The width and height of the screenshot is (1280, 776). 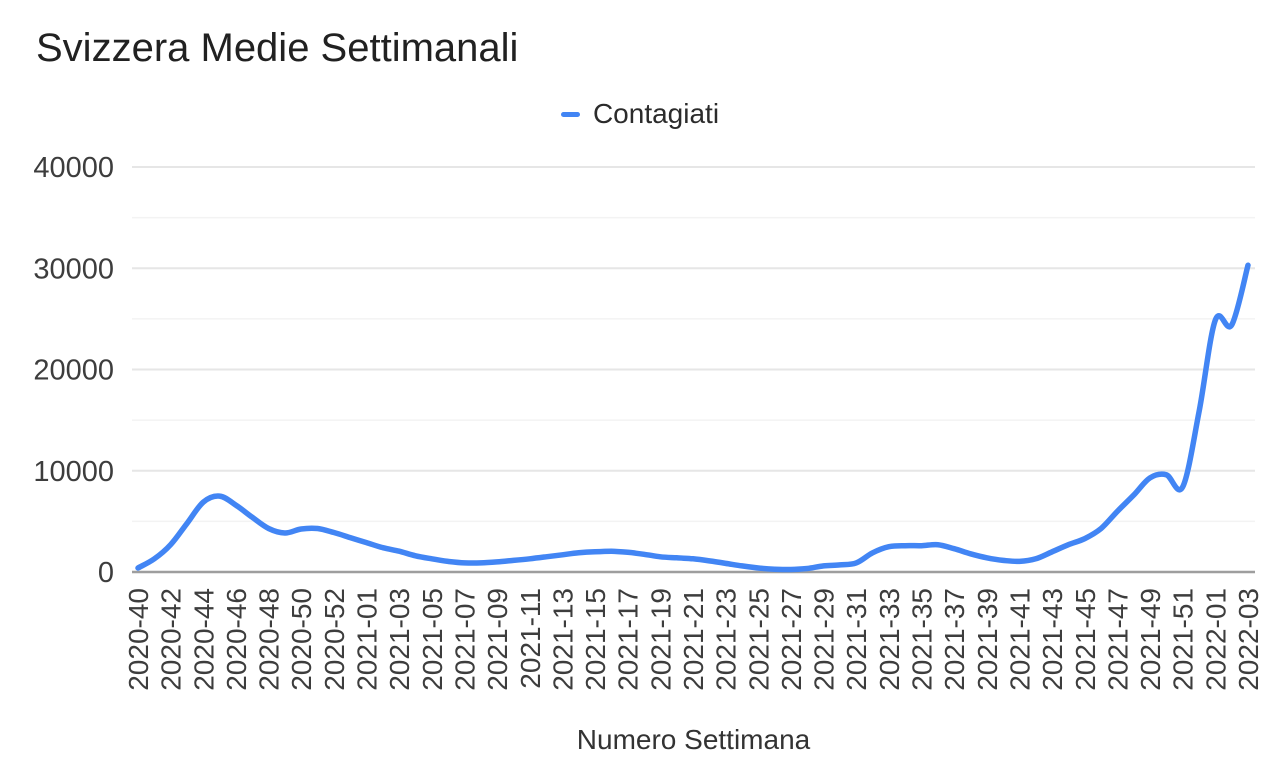 I want to click on x-tick-label: 2021-09, so click(x=497, y=639).